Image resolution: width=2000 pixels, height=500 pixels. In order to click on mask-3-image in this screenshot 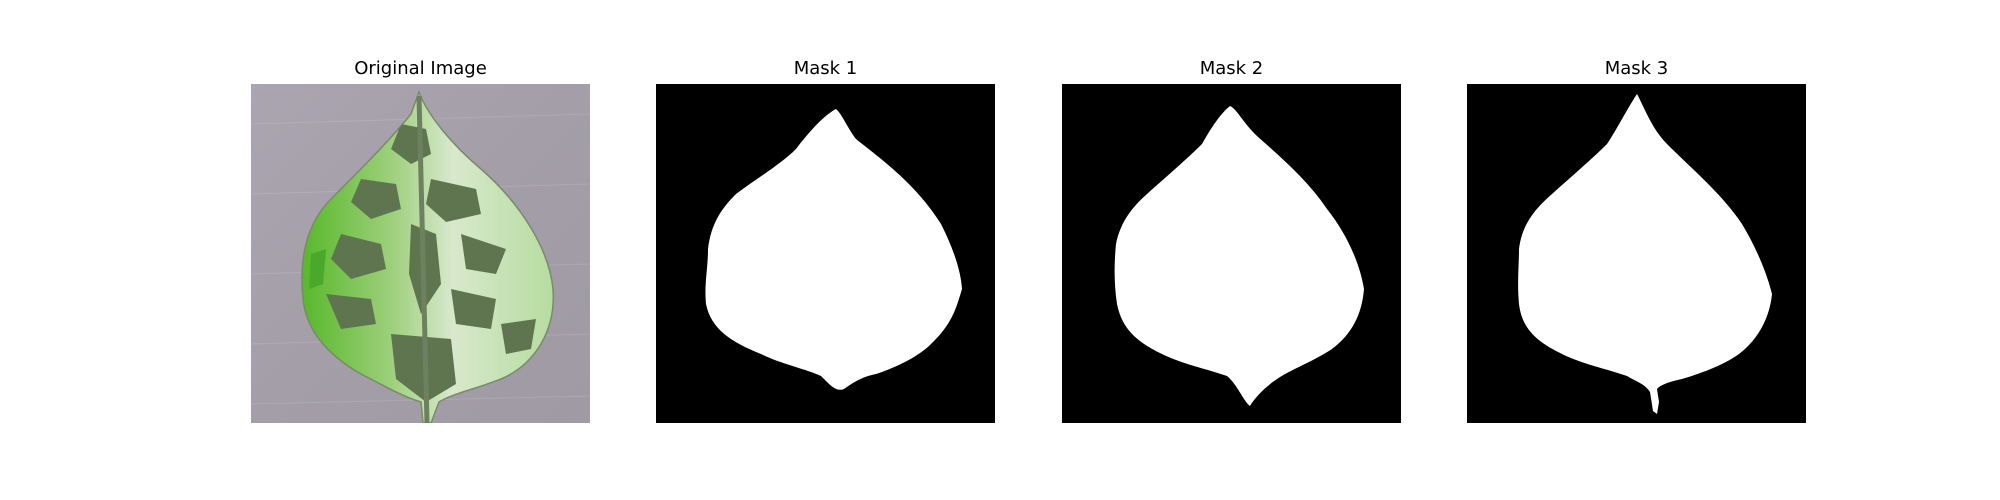, I will do `click(1636, 253)`.